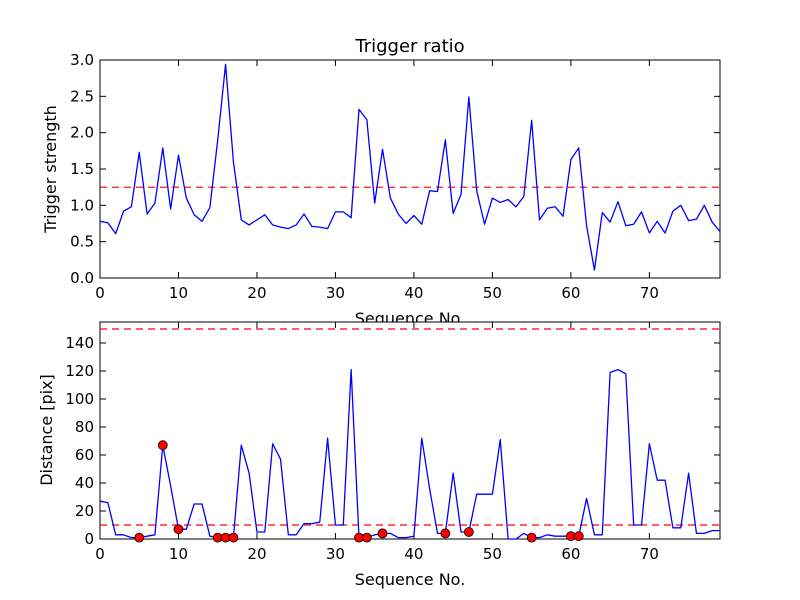 This screenshot has width=800, height=600. I want to click on y-tick-label: 2.5, so click(82, 96).